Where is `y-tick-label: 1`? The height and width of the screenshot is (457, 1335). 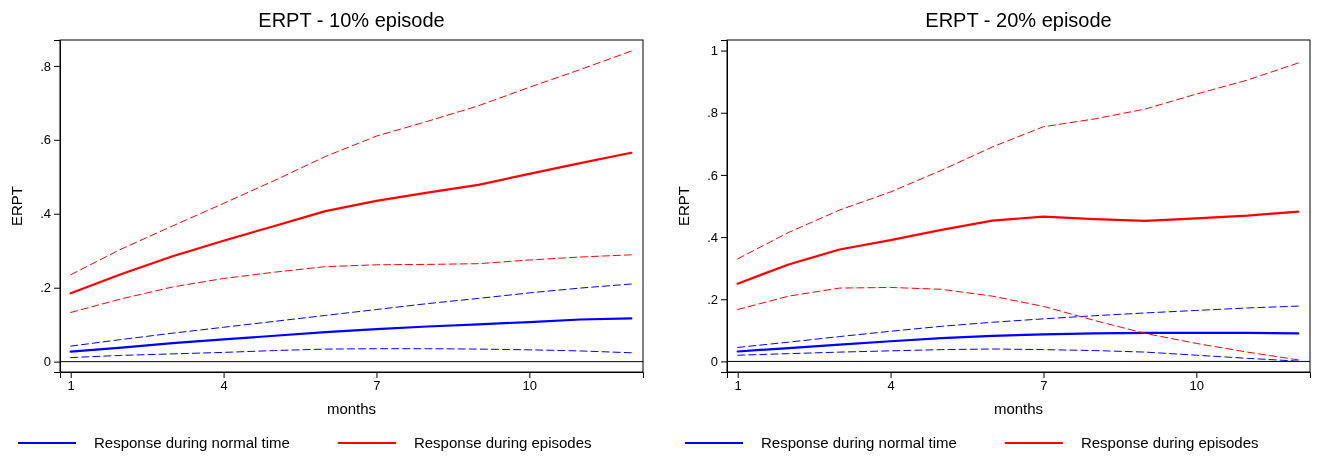 y-tick-label: 1 is located at coordinates (714, 51).